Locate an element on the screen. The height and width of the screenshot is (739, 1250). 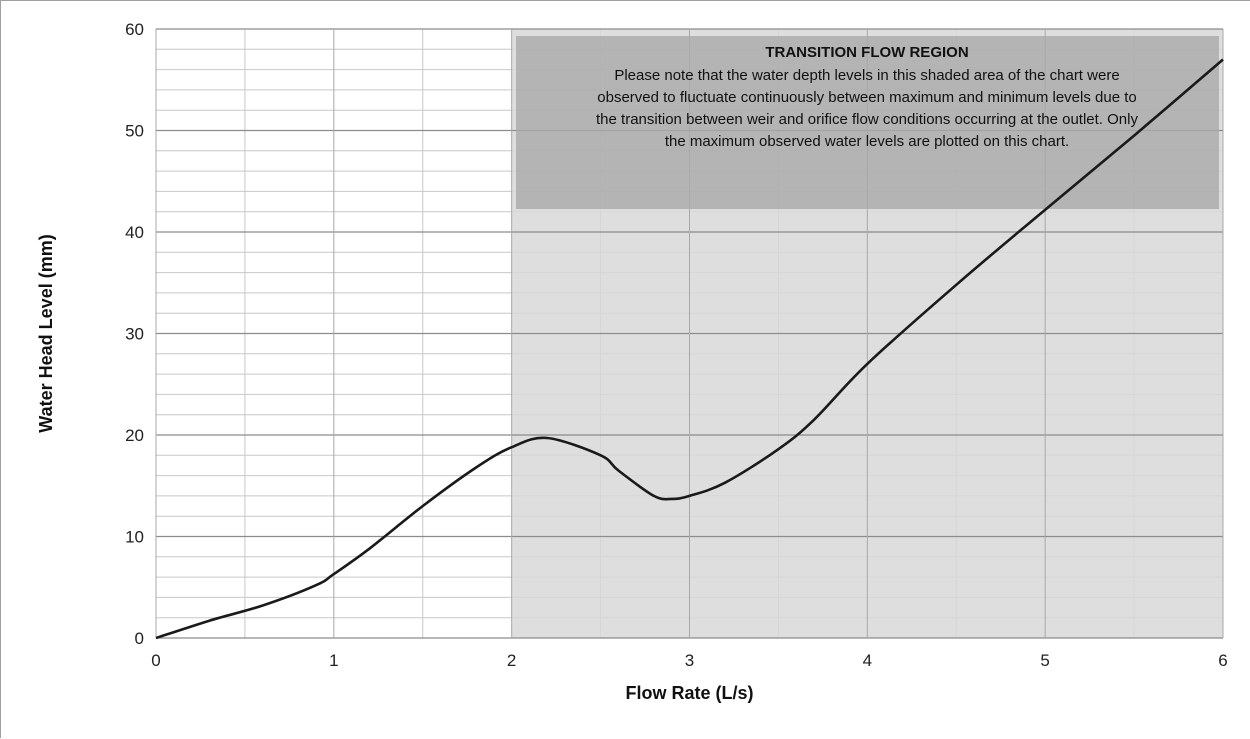
y-tick-label: 60 is located at coordinates (134, 29).